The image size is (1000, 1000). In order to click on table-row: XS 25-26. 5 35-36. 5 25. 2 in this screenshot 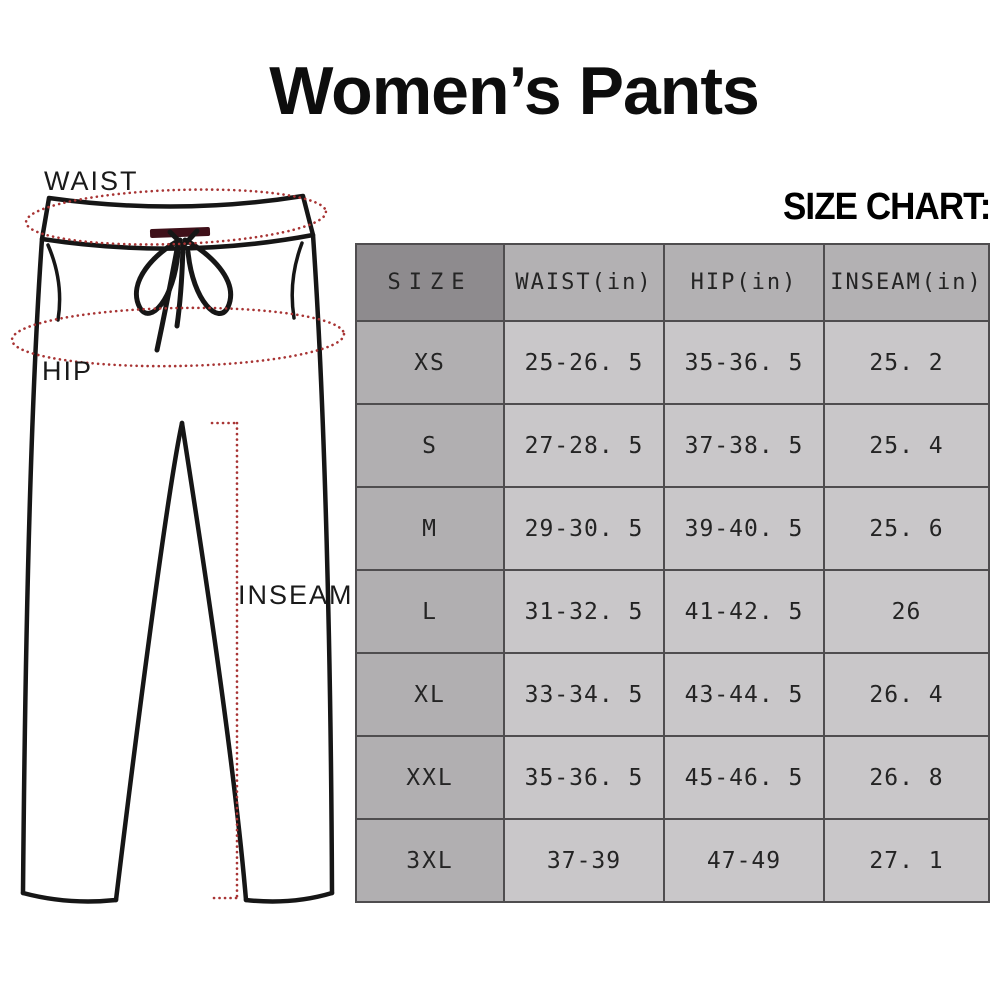, I will do `click(672, 362)`.